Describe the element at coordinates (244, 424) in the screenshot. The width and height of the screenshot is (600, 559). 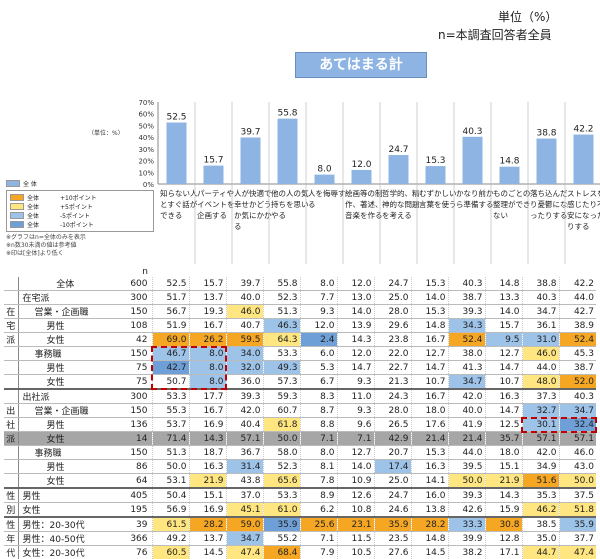
I see `value-cell: 40.4` at that location.